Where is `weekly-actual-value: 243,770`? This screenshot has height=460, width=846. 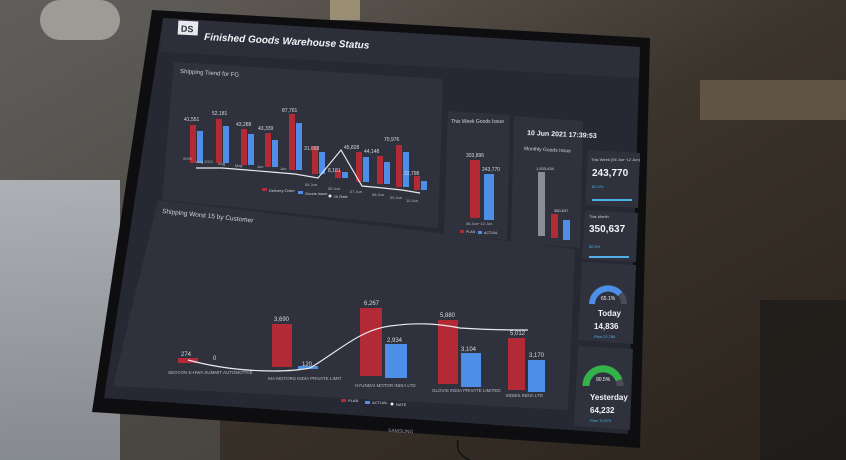
weekly-actual-value: 243,770 is located at coordinates (491, 170).